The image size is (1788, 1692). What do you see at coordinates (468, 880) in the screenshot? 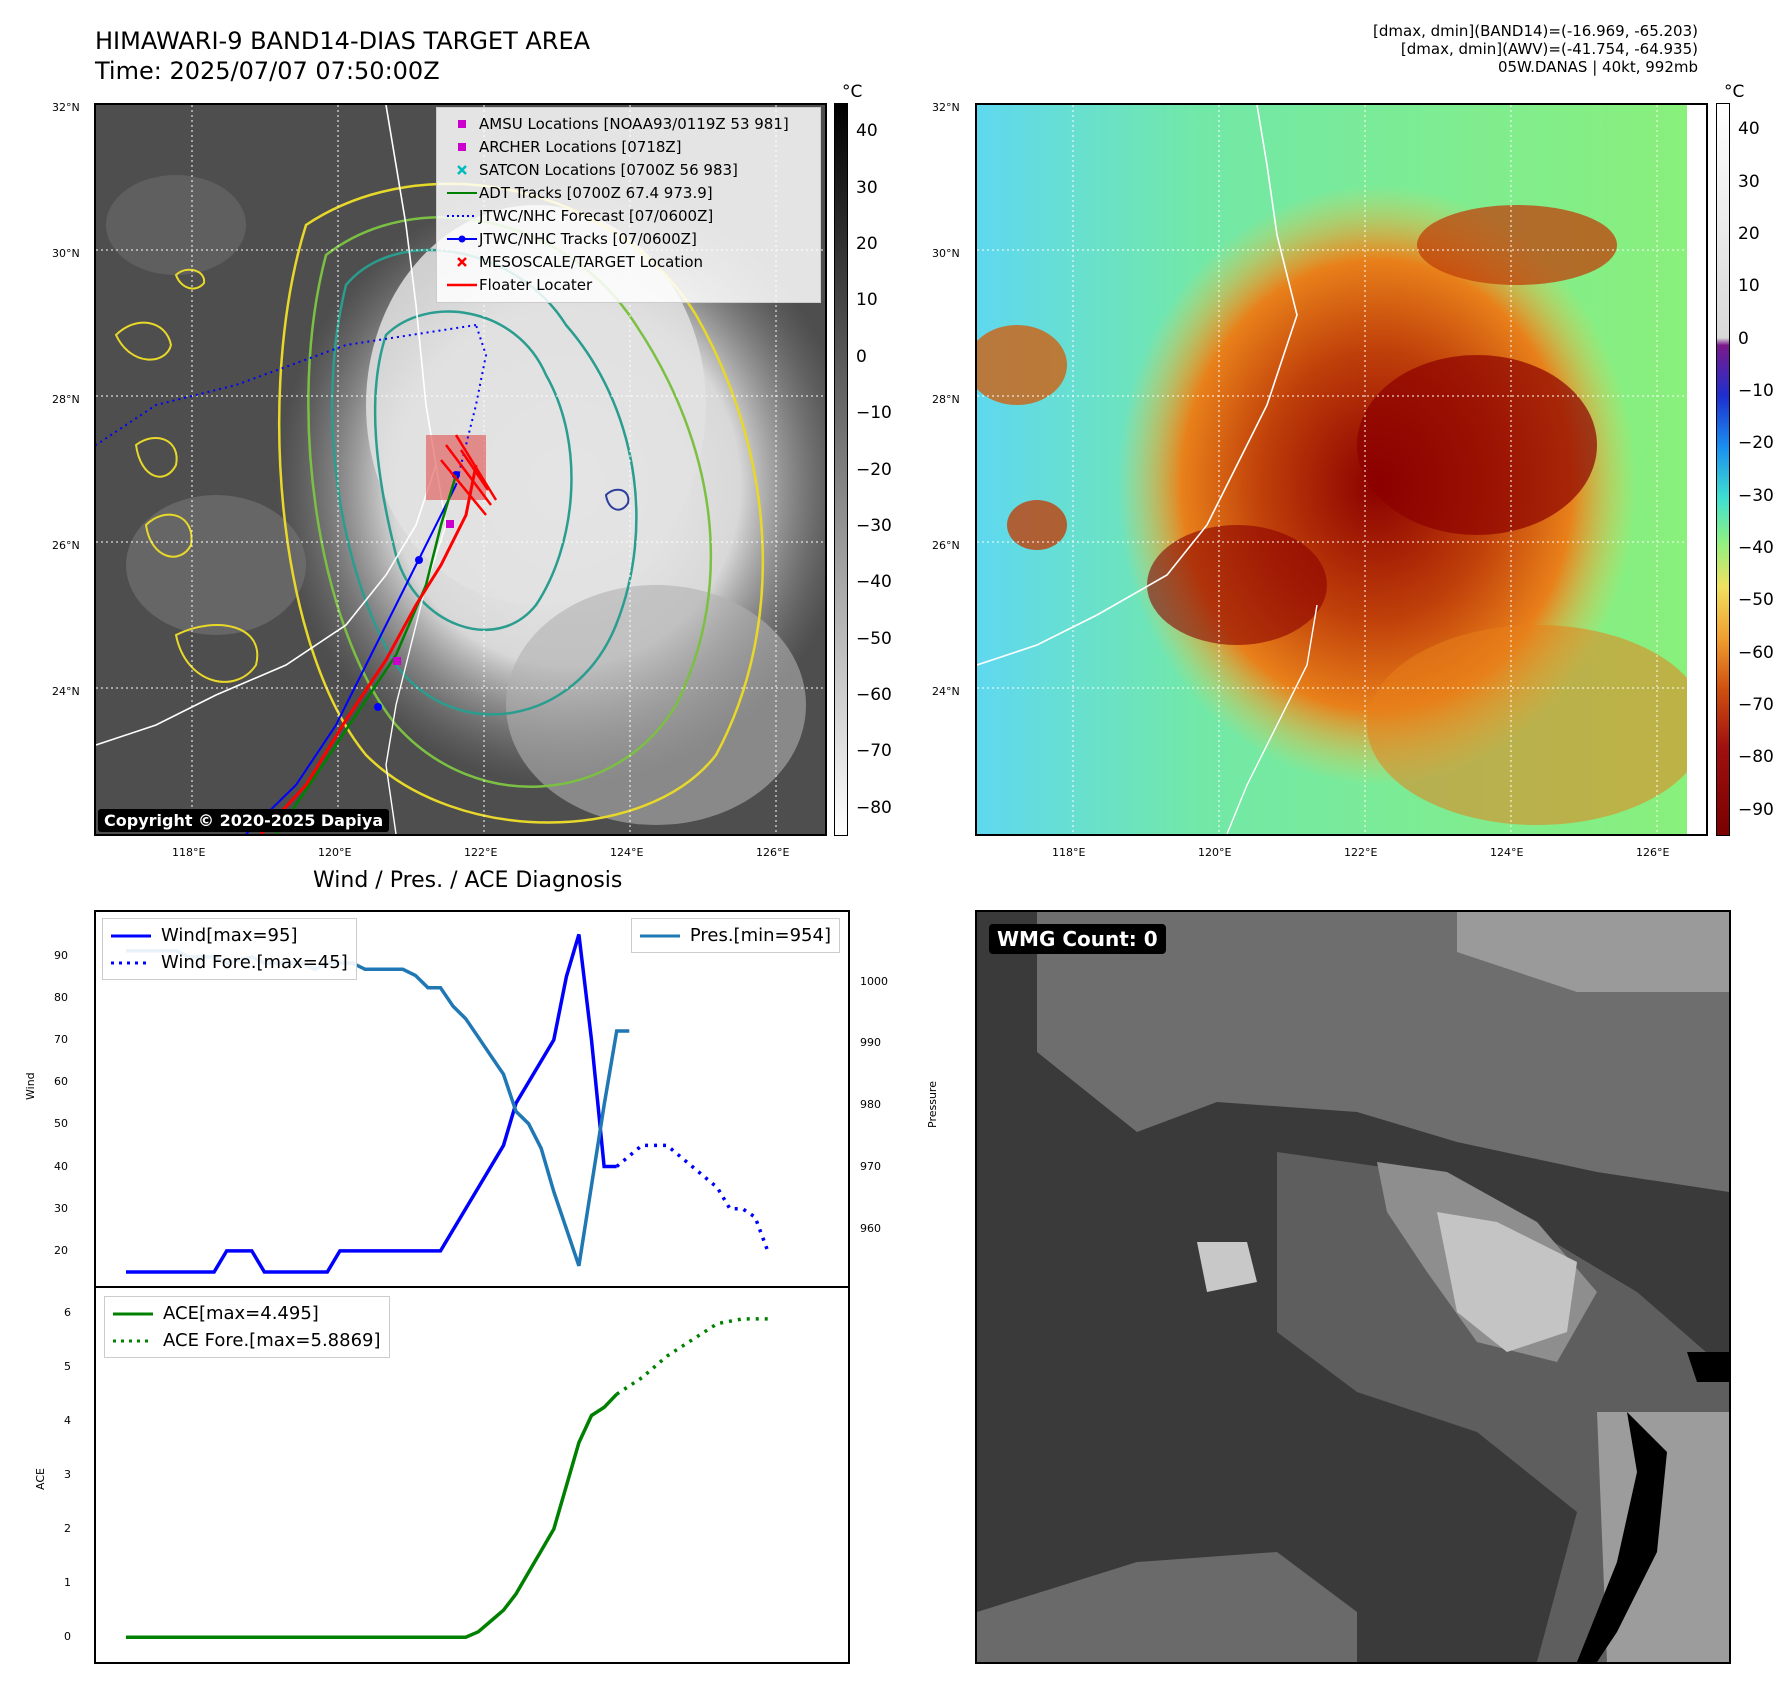
I see `diagnosis-title: Wind / Pres. / ACE Diagnosis` at bounding box center [468, 880].